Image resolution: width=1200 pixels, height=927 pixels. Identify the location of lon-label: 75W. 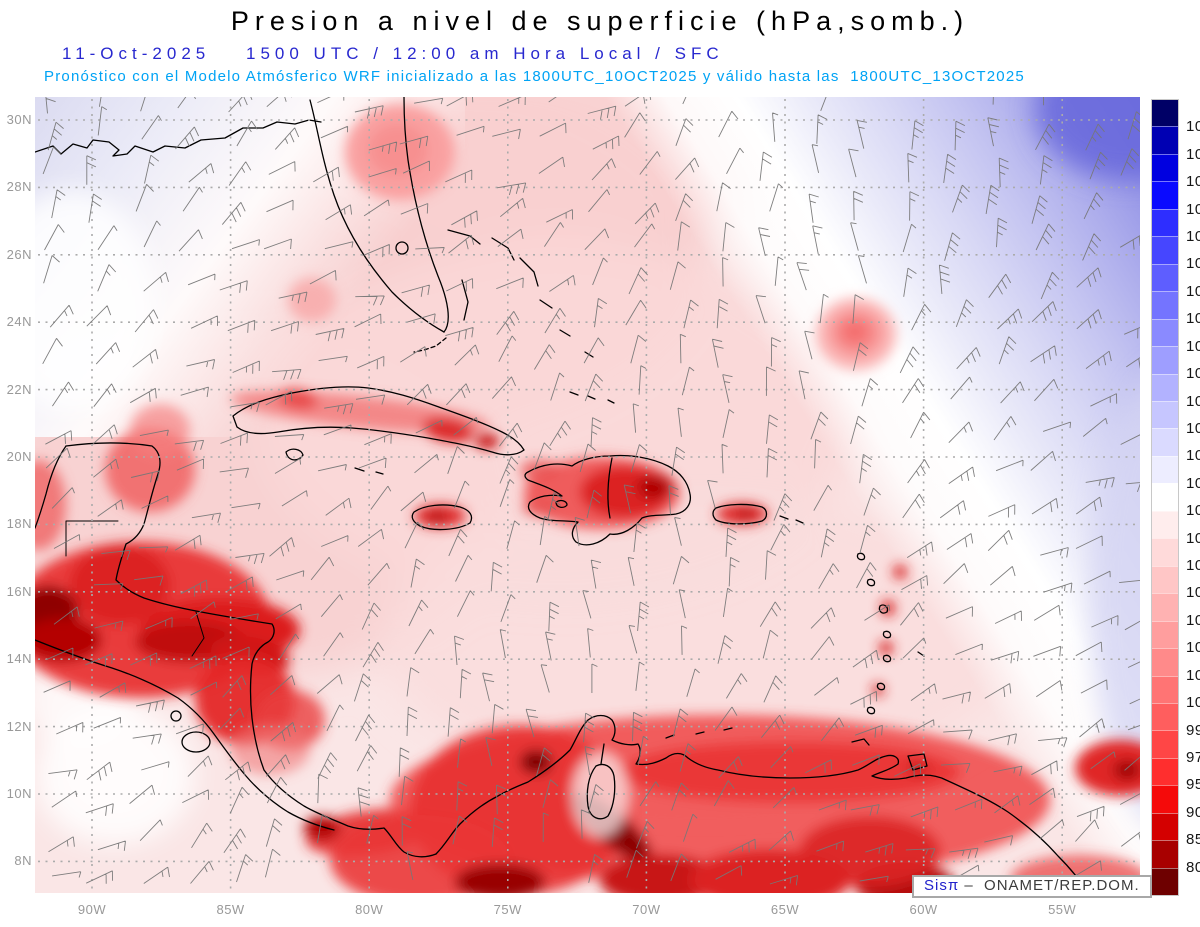
(507, 909).